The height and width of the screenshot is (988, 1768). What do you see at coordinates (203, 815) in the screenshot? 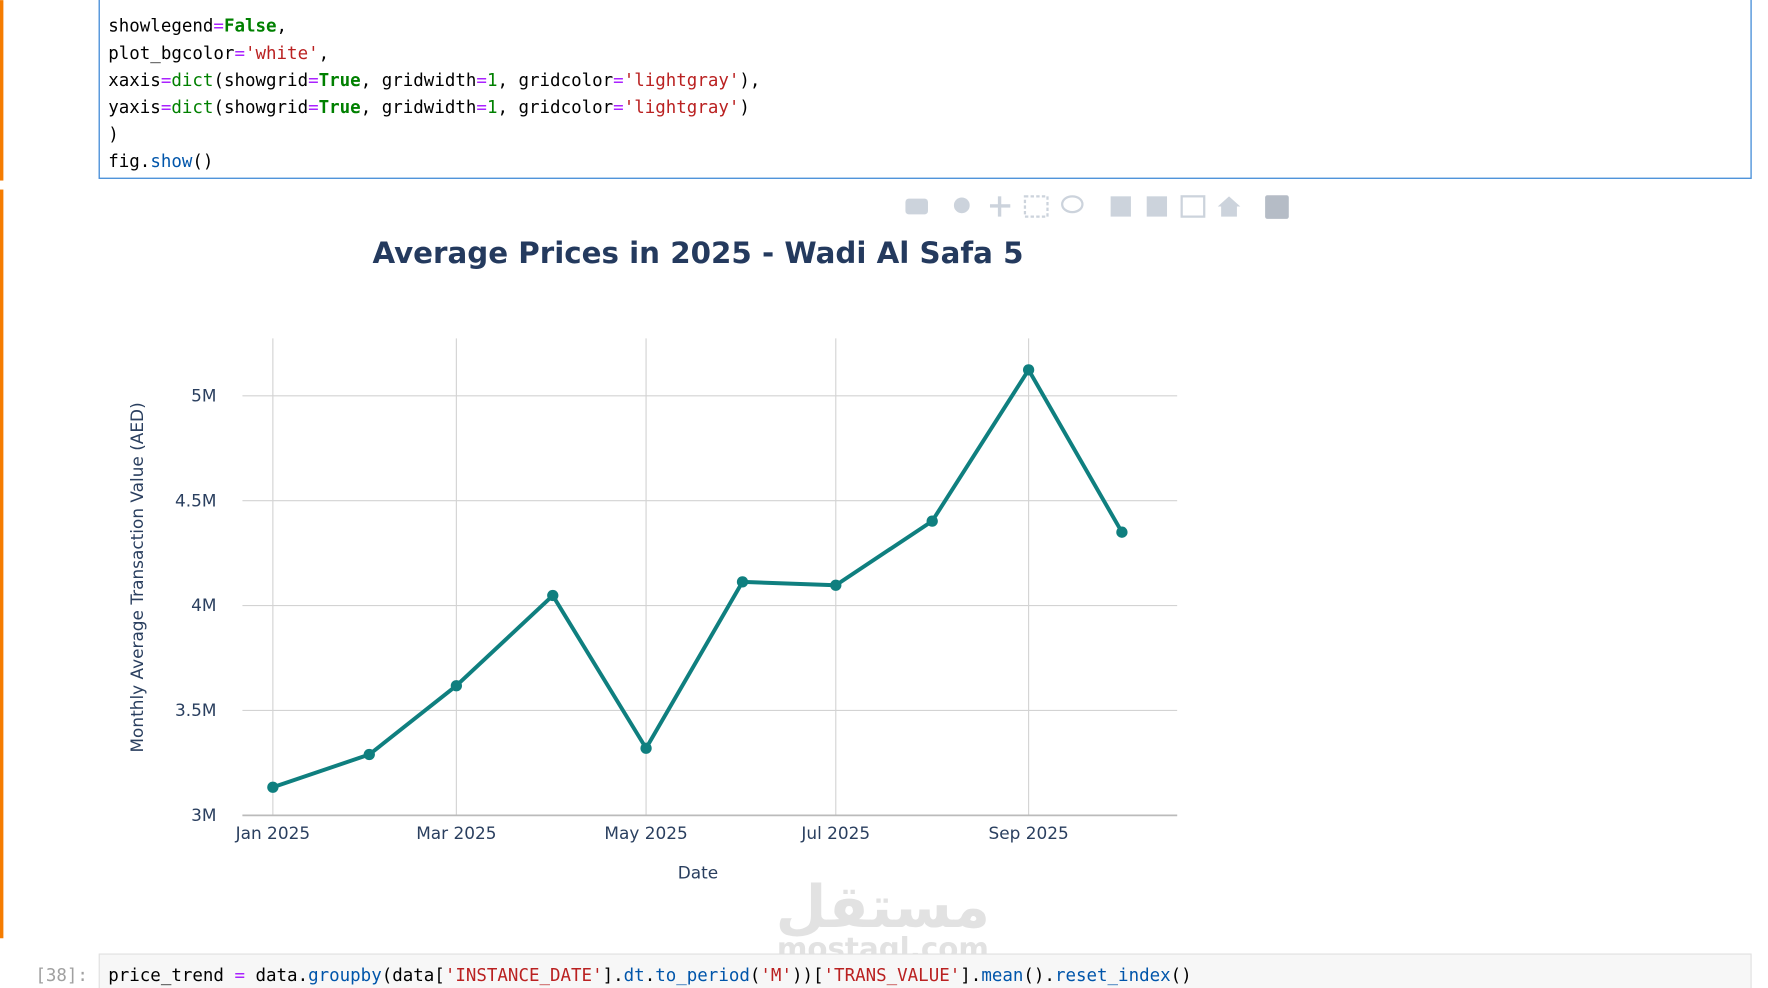
I see `y-tick-label: 3M` at bounding box center [203, 815].